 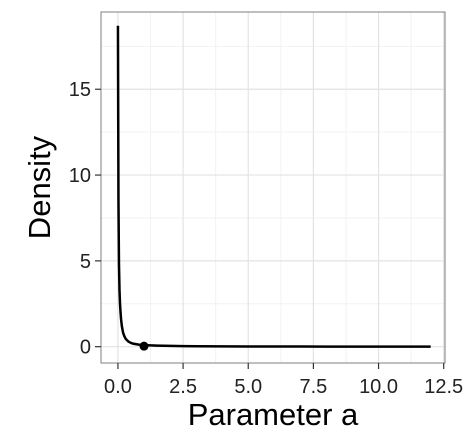 What do you see at coordinates (85, 348) in the screenshot?
I see `y-tick-label: 0` at bounding box center [85, 348].